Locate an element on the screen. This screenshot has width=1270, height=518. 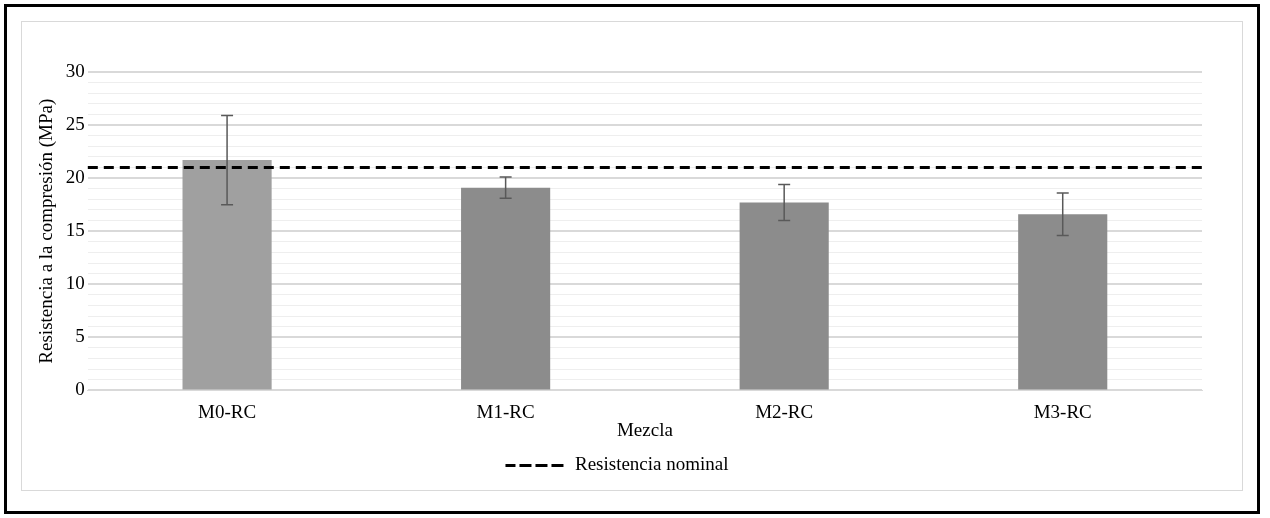
y-axis-title: Resistencia a la compresión (MPa) is located at coordinates (46, 231).